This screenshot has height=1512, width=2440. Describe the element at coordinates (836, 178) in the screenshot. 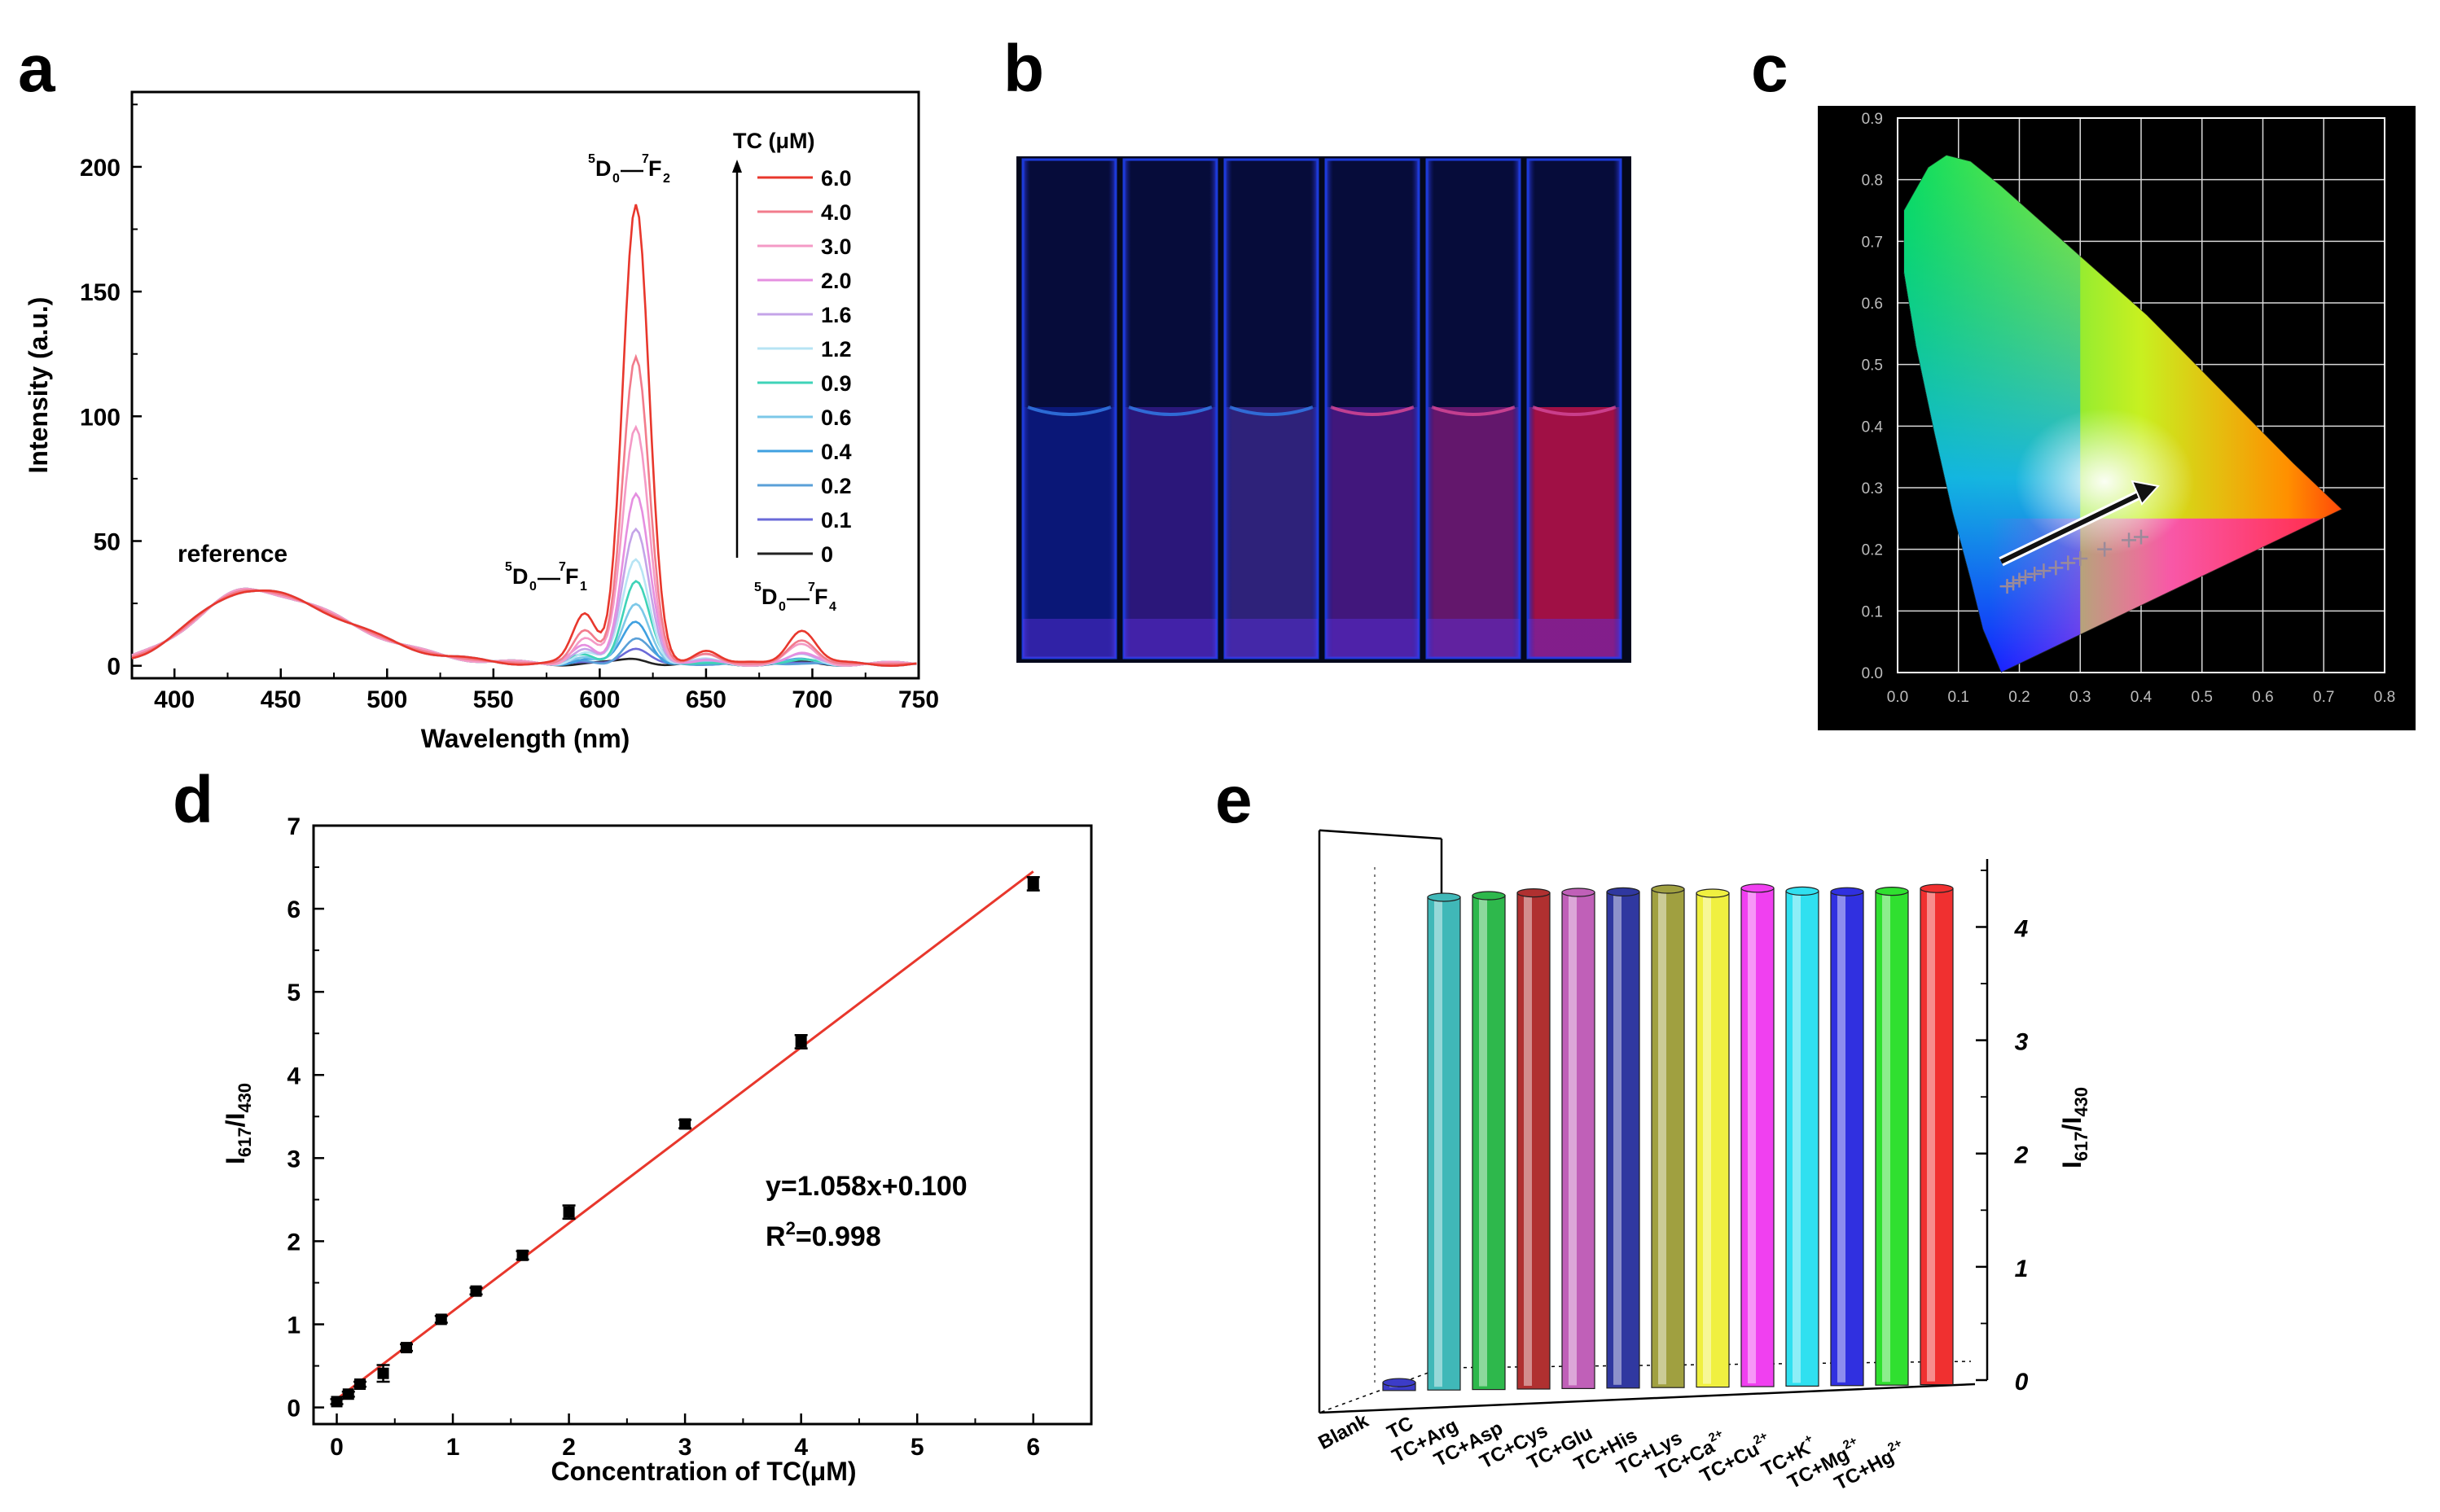

I see `legend-label-6.0: 6.0` at that location.